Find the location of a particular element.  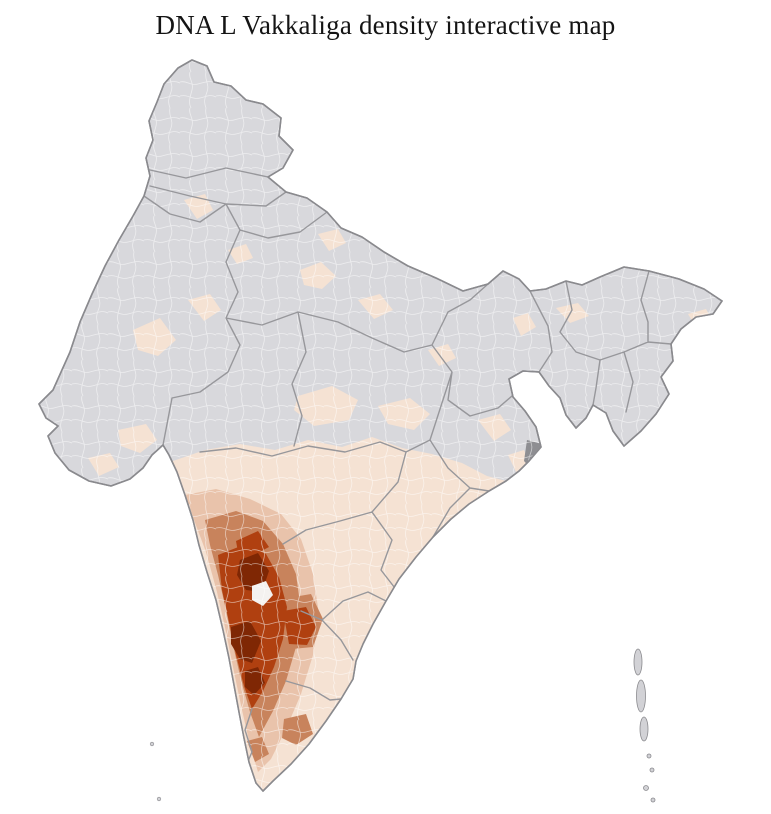

lakshadweep-islands is located at coordinates (155, 771).